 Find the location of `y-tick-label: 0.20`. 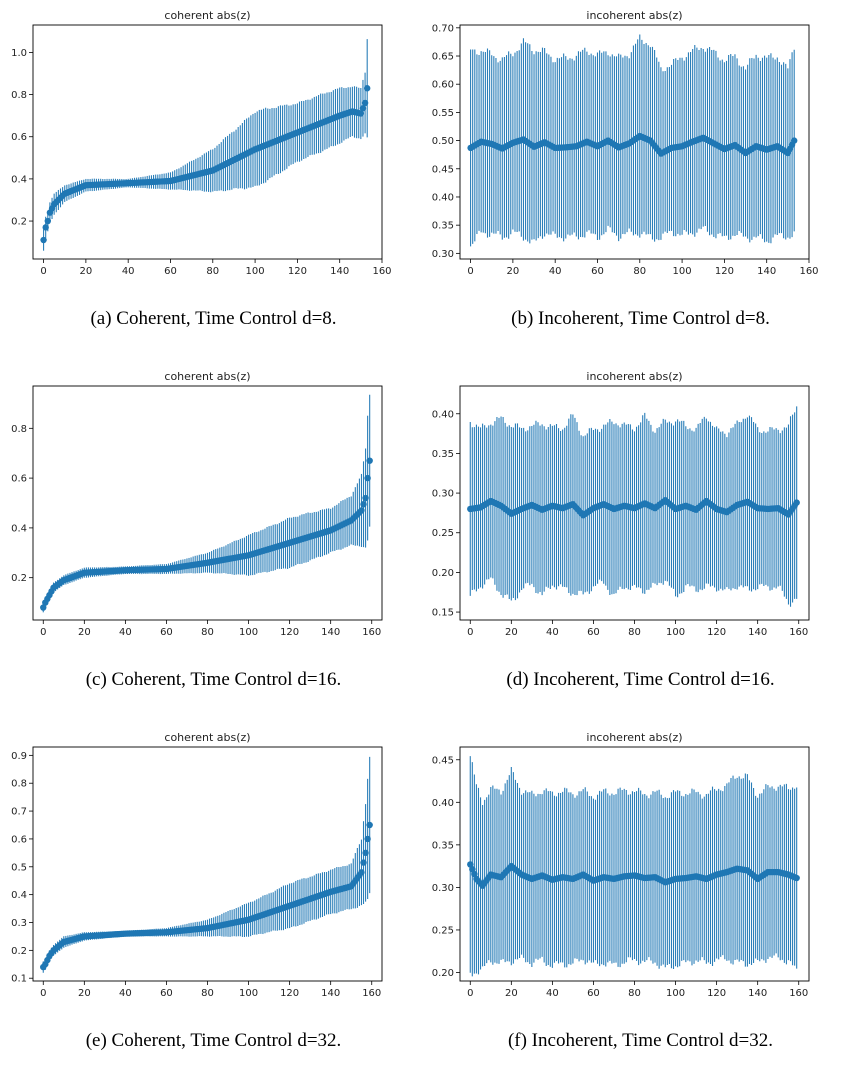

y-tick-label: 0.20 is located at coordinates (443, 573).